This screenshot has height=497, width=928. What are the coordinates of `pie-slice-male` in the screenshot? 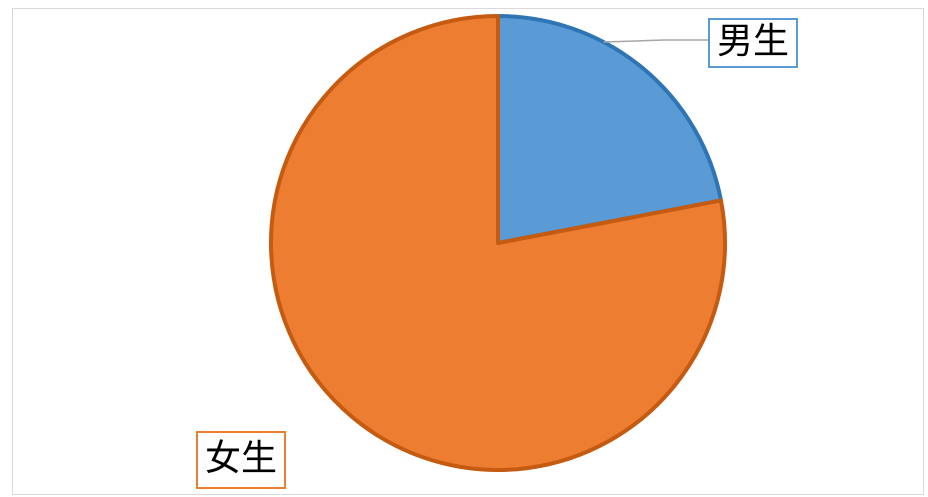 It's located at (609, 129).